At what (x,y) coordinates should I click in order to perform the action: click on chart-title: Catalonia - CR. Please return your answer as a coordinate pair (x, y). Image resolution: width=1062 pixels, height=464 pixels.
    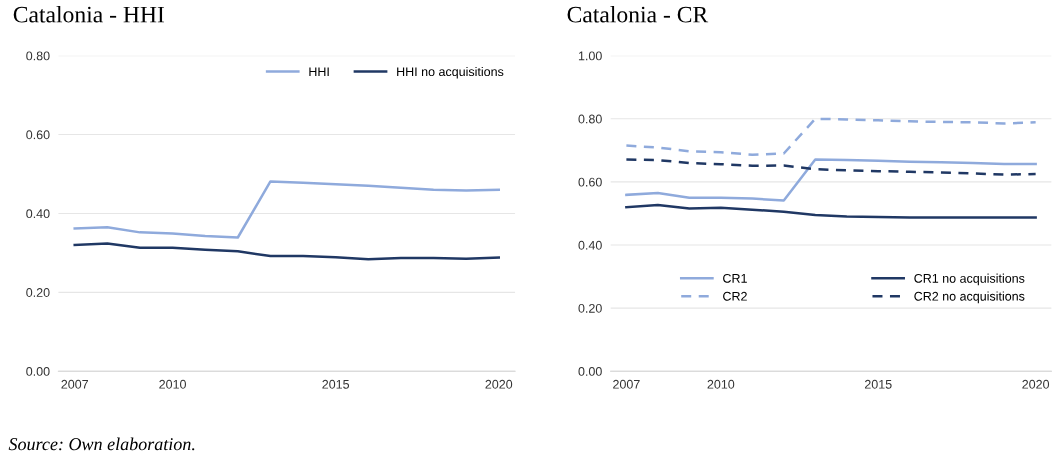
    Looking at the image, I should click on (638, 14).